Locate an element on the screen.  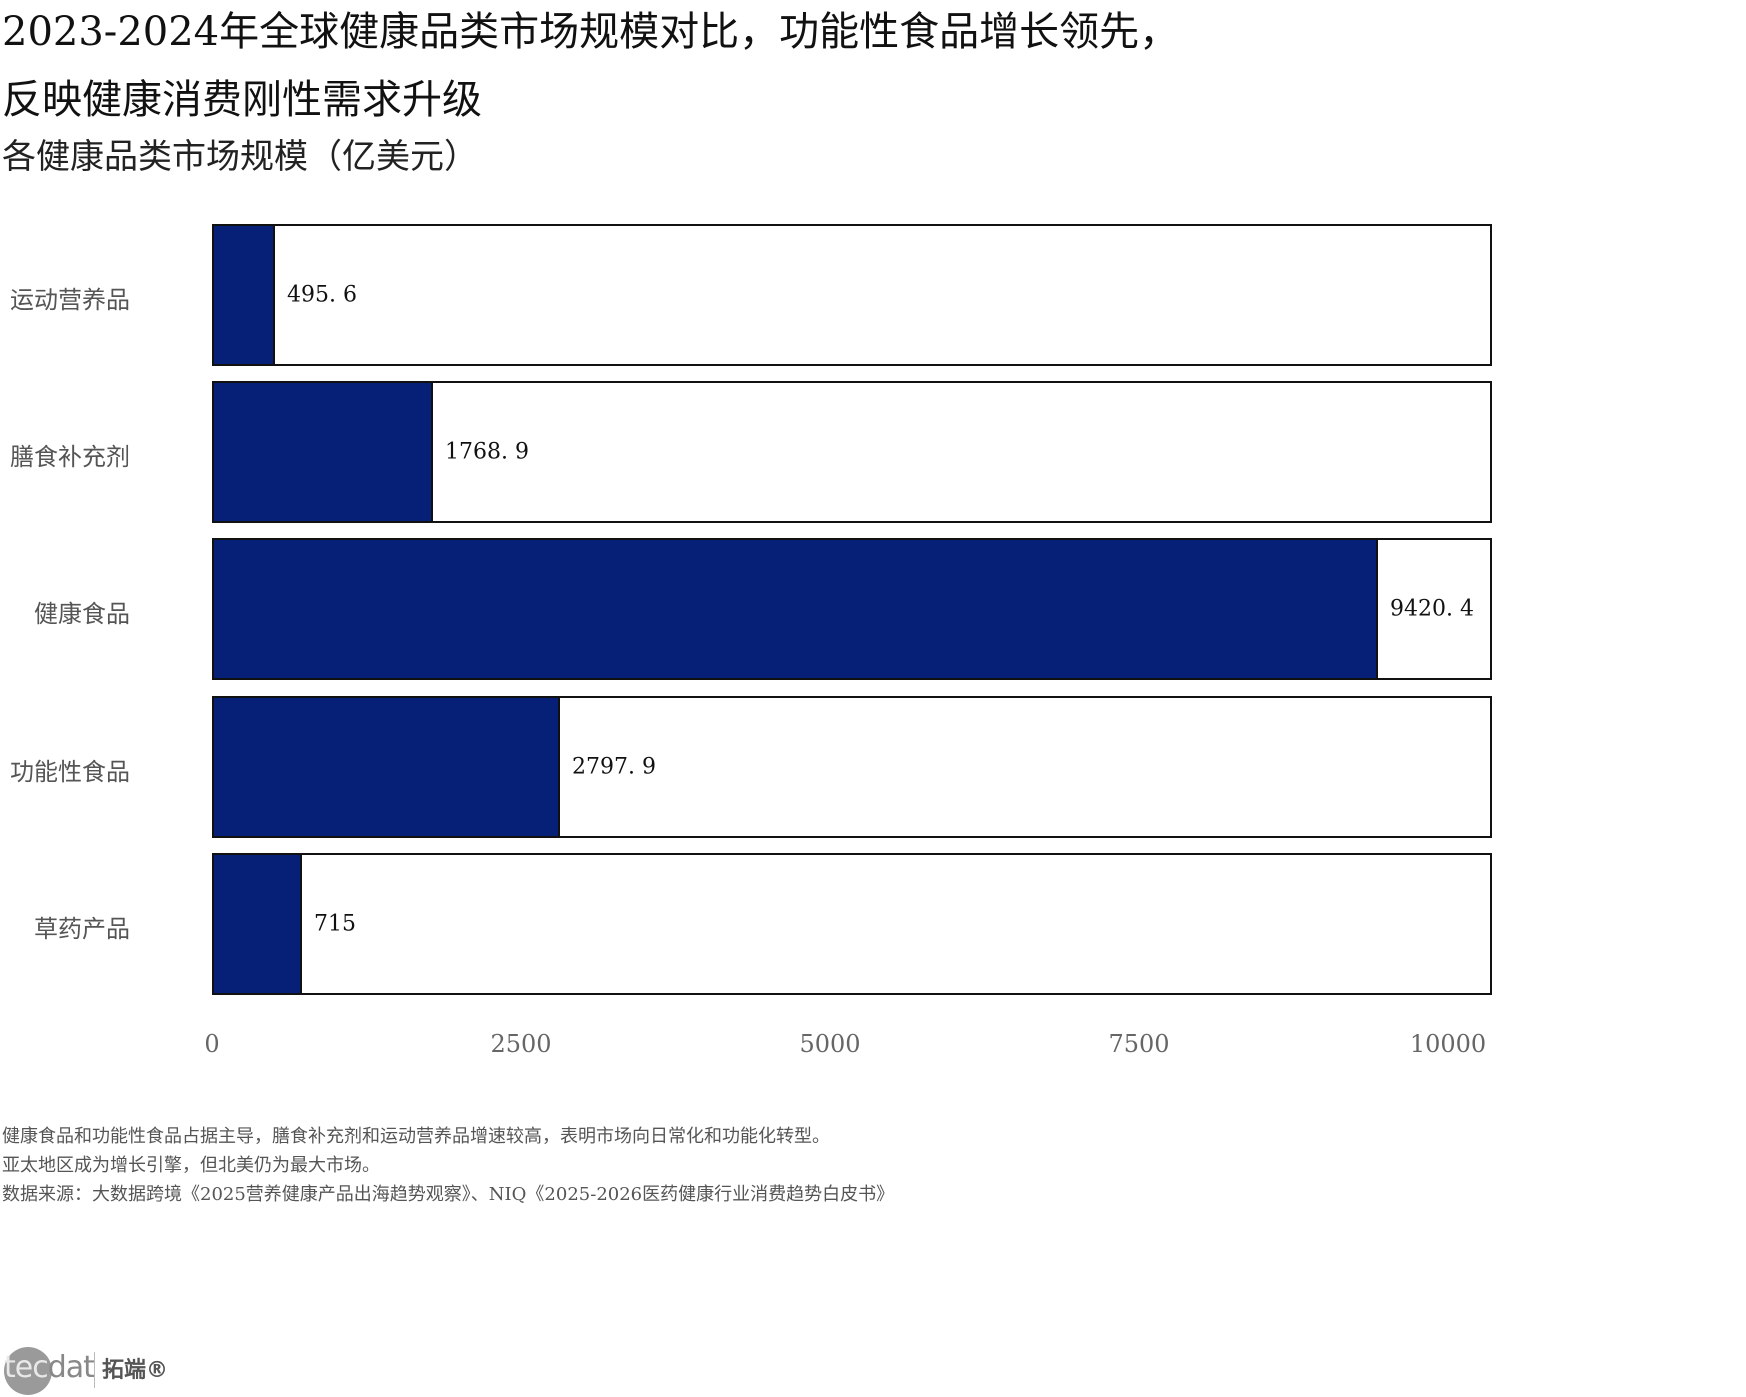
value-label: 715 is located at coordinates (335, 924).